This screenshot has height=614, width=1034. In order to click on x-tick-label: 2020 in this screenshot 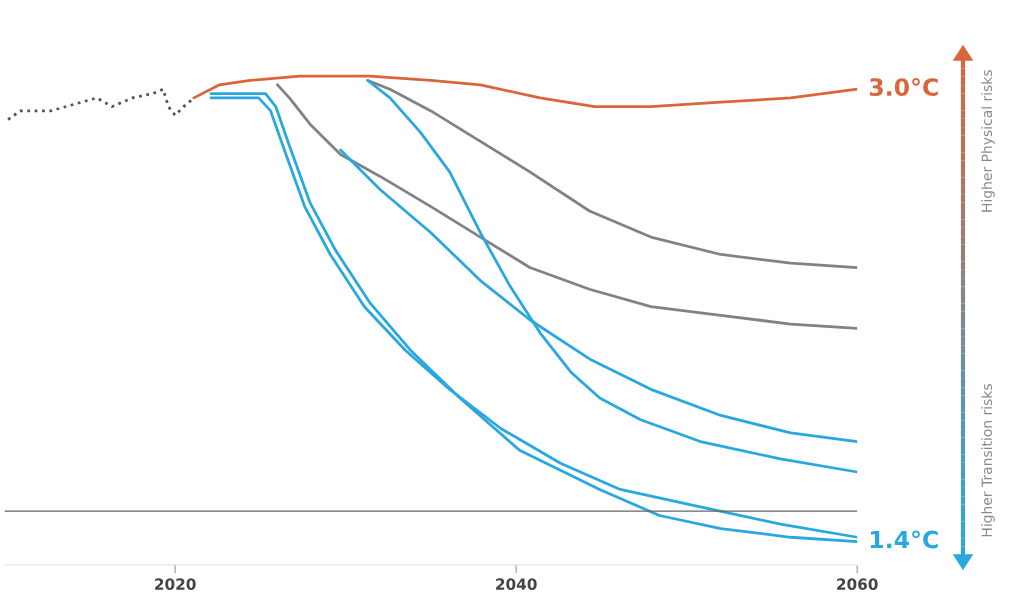, I will do `click(175, 584)`.